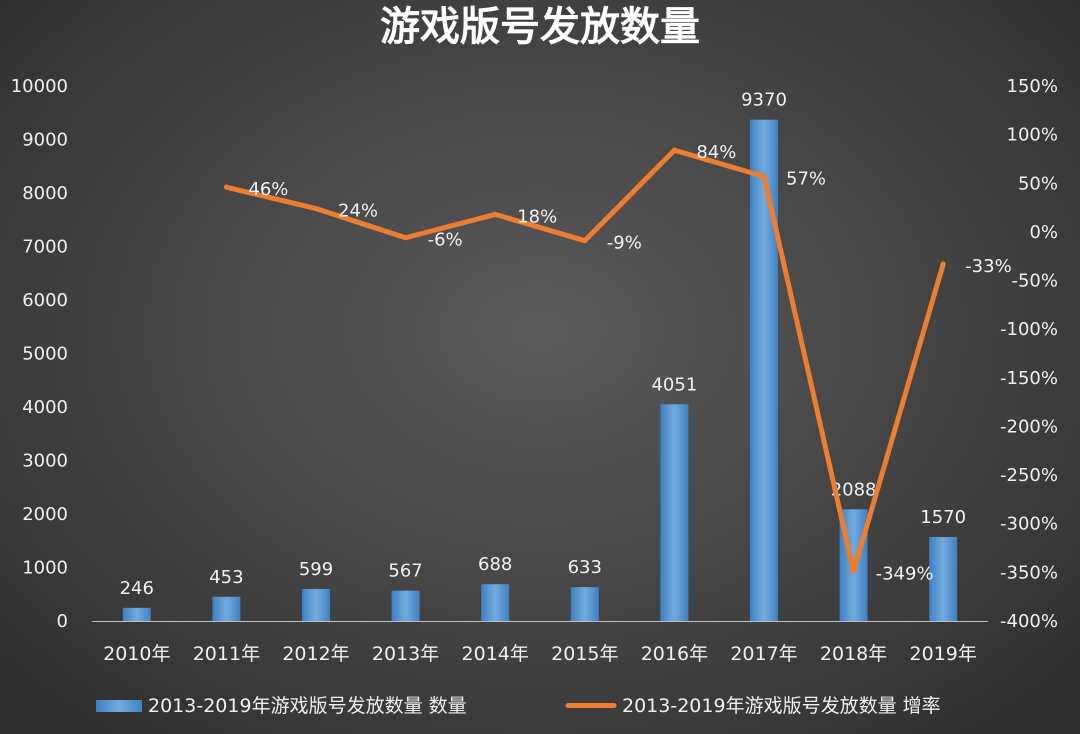  I want to click on line-data-label: -33%, so click(988, 266).